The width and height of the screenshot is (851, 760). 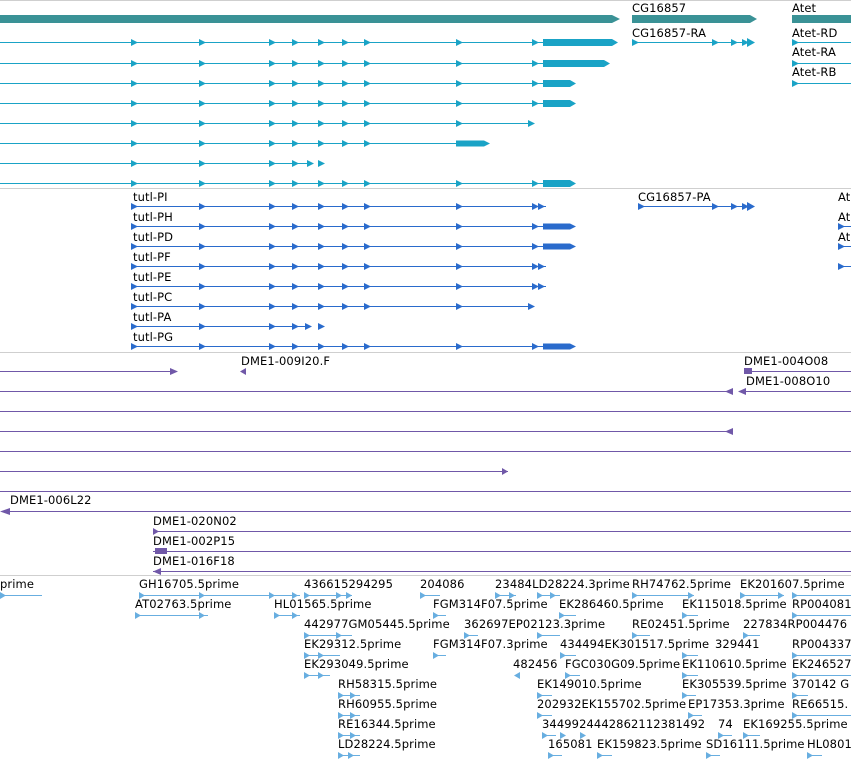 I want to click on est-label: 362697EP02123.3prime, so click(x=535, y=624).